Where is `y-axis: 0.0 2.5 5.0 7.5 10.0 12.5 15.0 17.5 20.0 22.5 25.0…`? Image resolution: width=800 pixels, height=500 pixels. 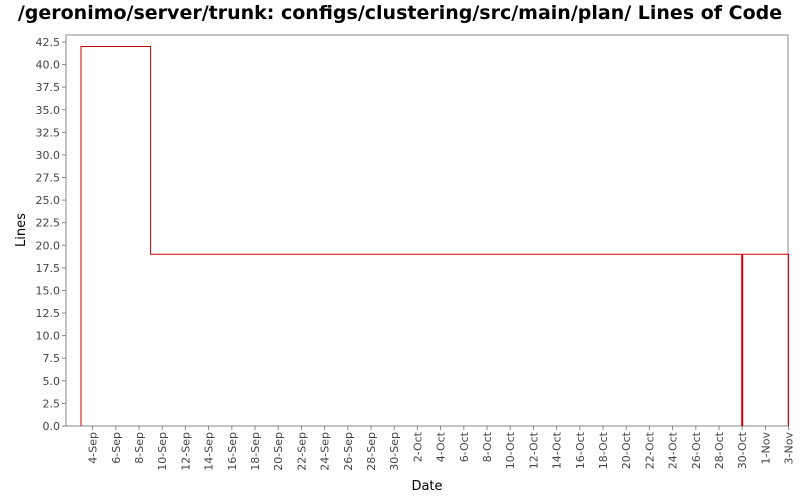
y-axis: 0.0 2.5 5.0 7.5 10.0 12.5 15.0 17.5 20.0 22.5 25.0… is located at coordinates (51, 234).